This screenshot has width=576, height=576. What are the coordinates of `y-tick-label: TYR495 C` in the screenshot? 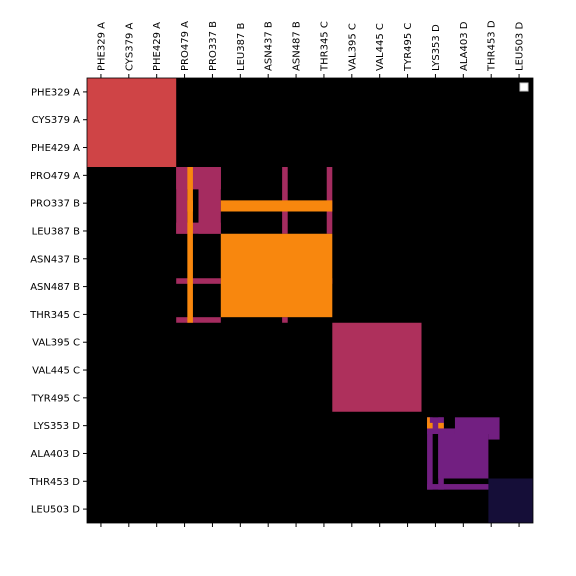 It's located at (55, 398).